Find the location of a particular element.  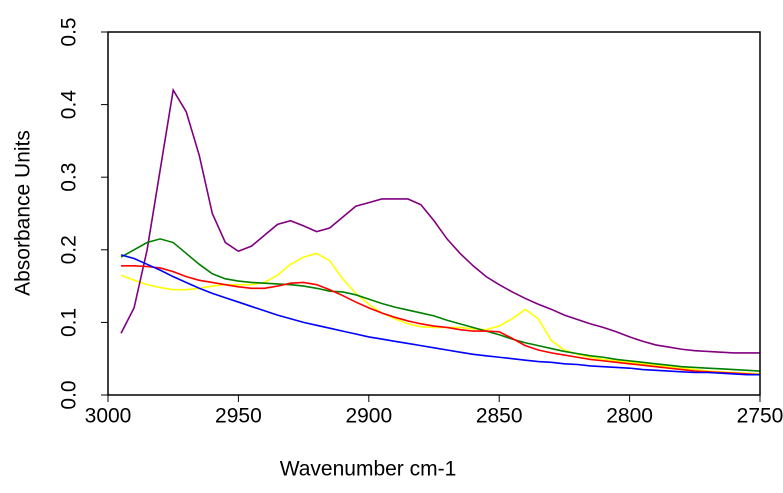

x-tick-label: 2950 is located at coordinates (238, 416).